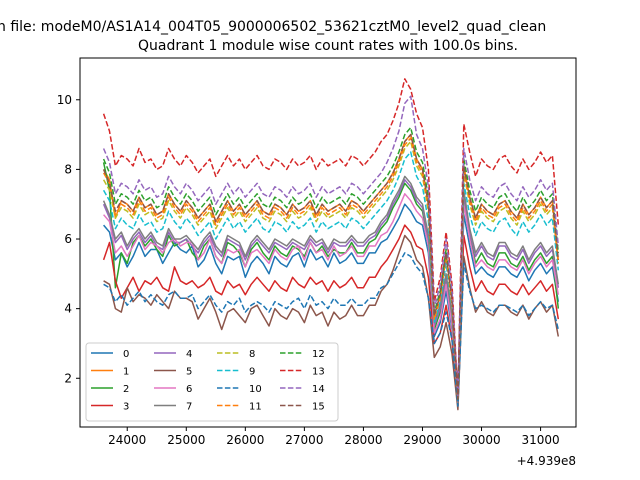 Image resolution: width=640 pixels, height=480 pixels. Describe the element at coordinates (126, 389) in the screenshot. I see `legend-label-2: 2` at that location.